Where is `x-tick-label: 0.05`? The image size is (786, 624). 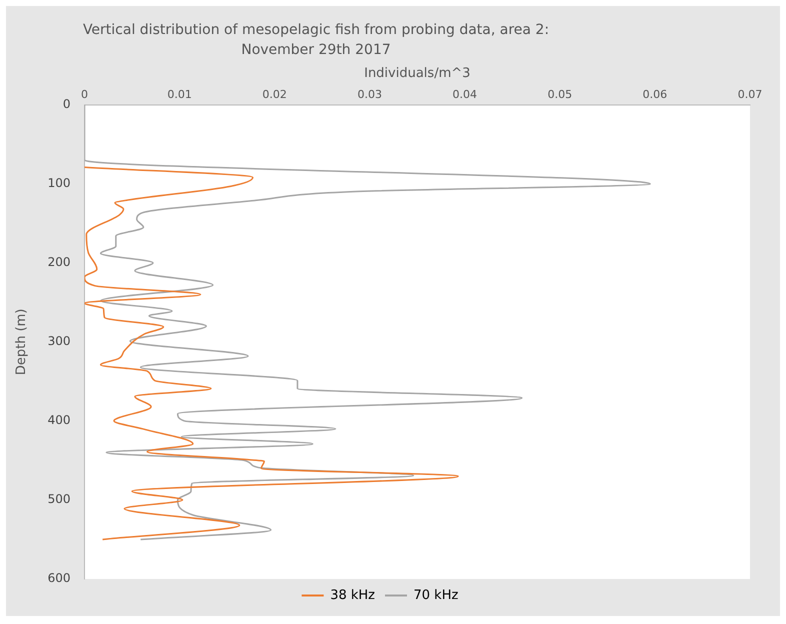 x-tick-label: 0.05 is located at coordinates (560, 95).